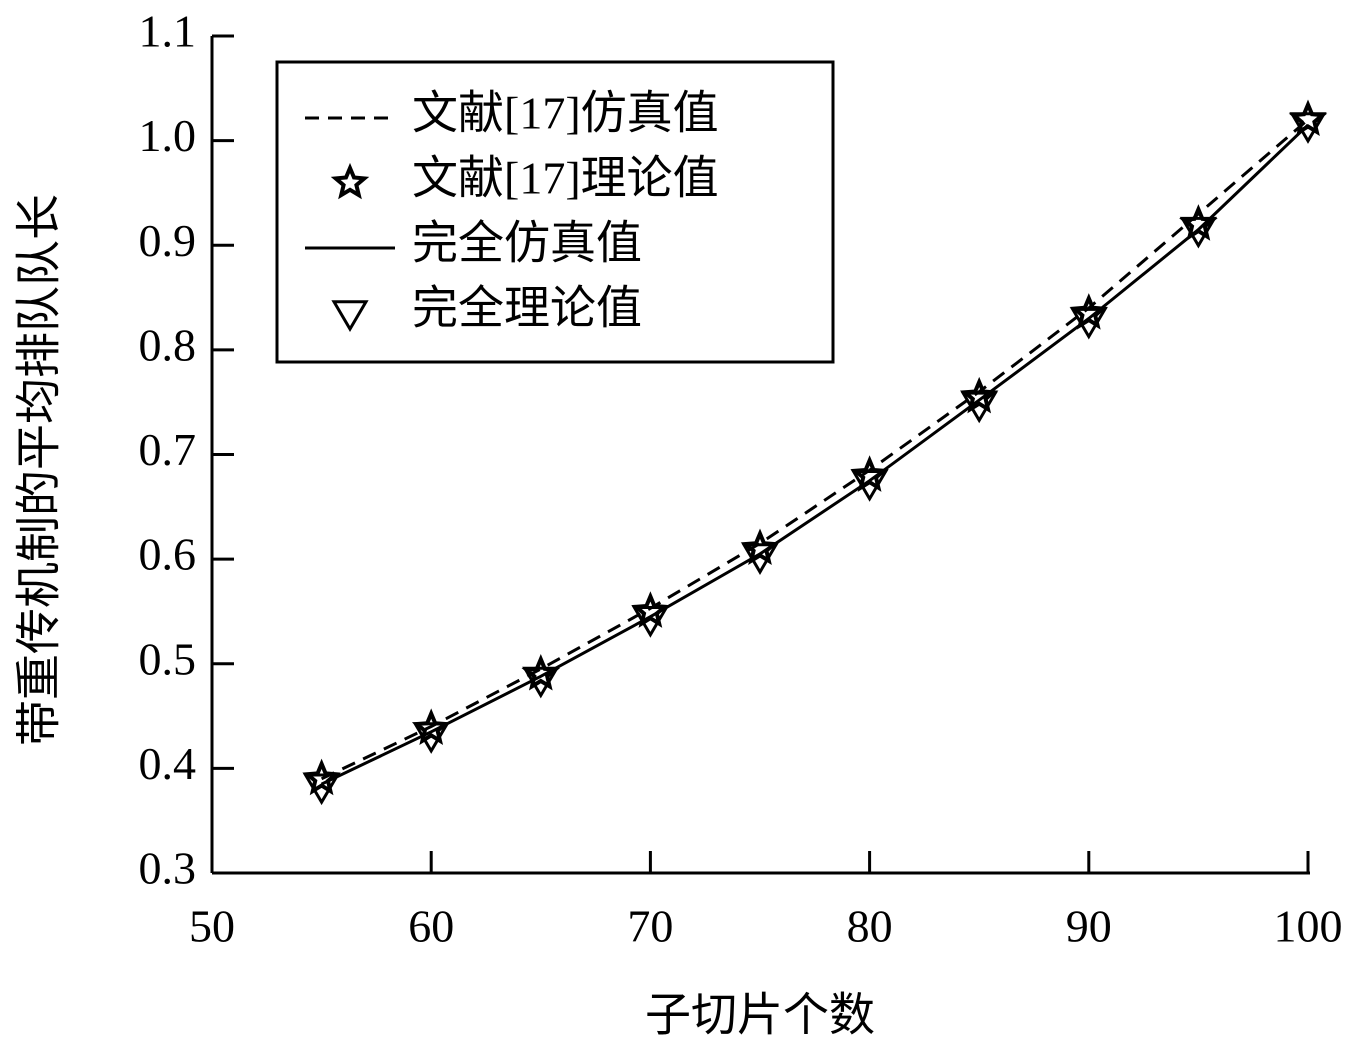  What do you see at coordinates (168, 554) in the screenshot?
I see `y-tick-label: 0.6` at bounding box center [168, 554].